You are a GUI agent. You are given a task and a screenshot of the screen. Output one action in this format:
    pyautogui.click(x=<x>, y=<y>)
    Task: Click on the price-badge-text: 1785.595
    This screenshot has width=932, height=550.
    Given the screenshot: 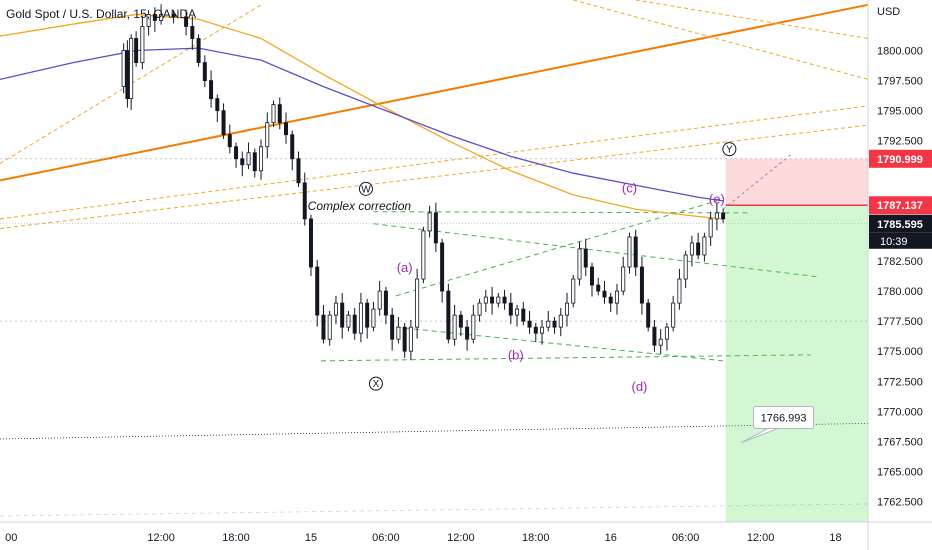 What is the action you would take?
    pyautogui.click(x=900, y=225)
    